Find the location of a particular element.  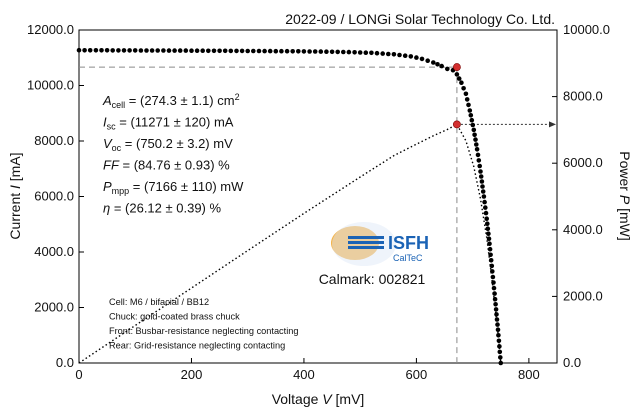

parameter-line: FF = (84.76 ± 0.93) % is located at coordinates (166, 165).